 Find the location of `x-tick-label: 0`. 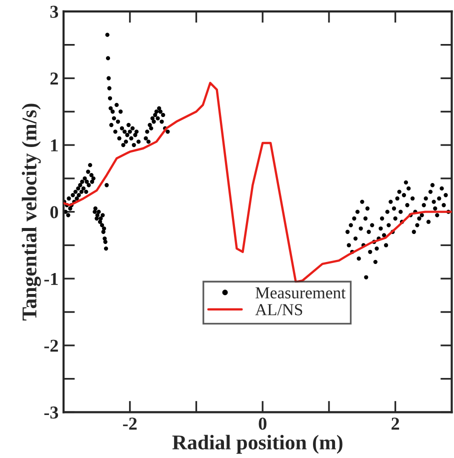

x-tick-label: 0 is located at coordinates (262, 424).